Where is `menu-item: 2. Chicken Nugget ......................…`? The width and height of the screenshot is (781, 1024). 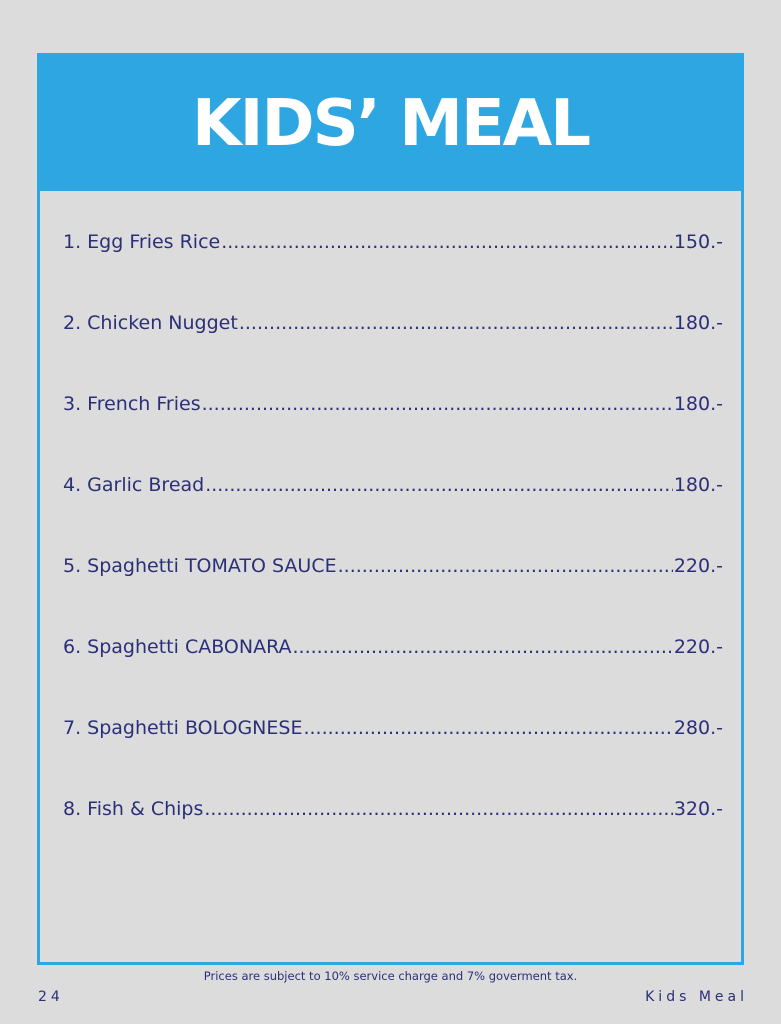 menu-item: 2. Chicken Nugget ......................… is located at coordinates (393, 352).